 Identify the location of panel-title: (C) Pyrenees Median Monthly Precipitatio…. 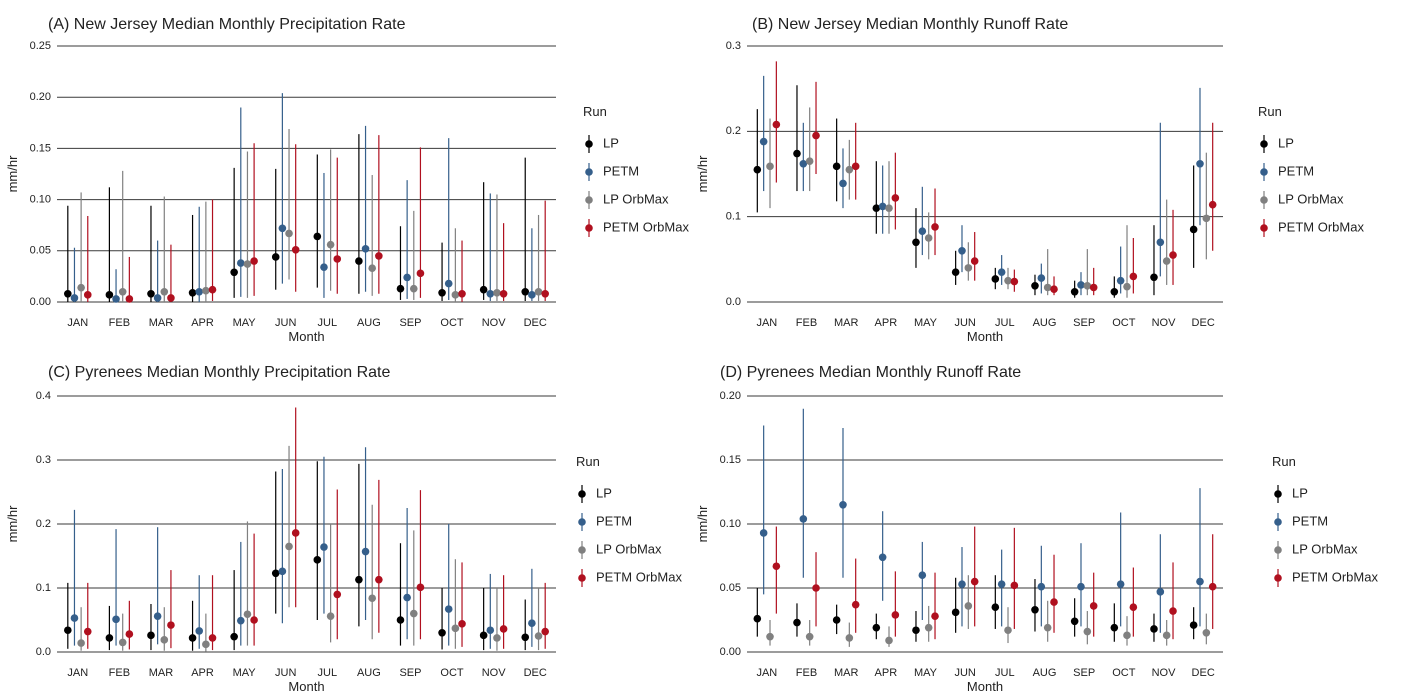
(219, 372).